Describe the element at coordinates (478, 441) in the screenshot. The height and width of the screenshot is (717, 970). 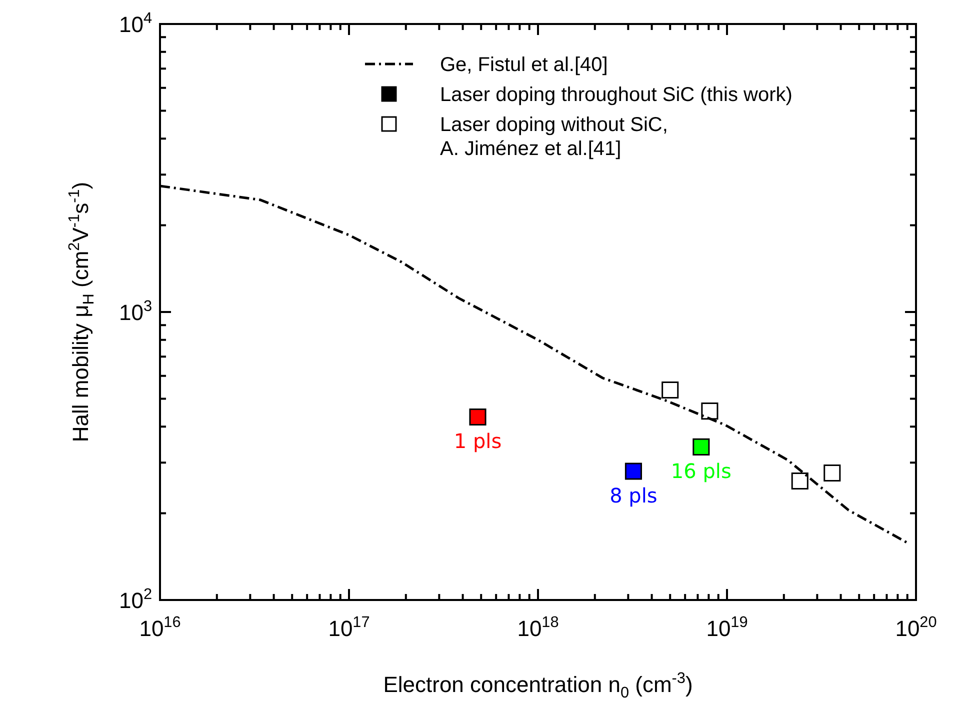
I see `annotation: 1 pls` at that location.